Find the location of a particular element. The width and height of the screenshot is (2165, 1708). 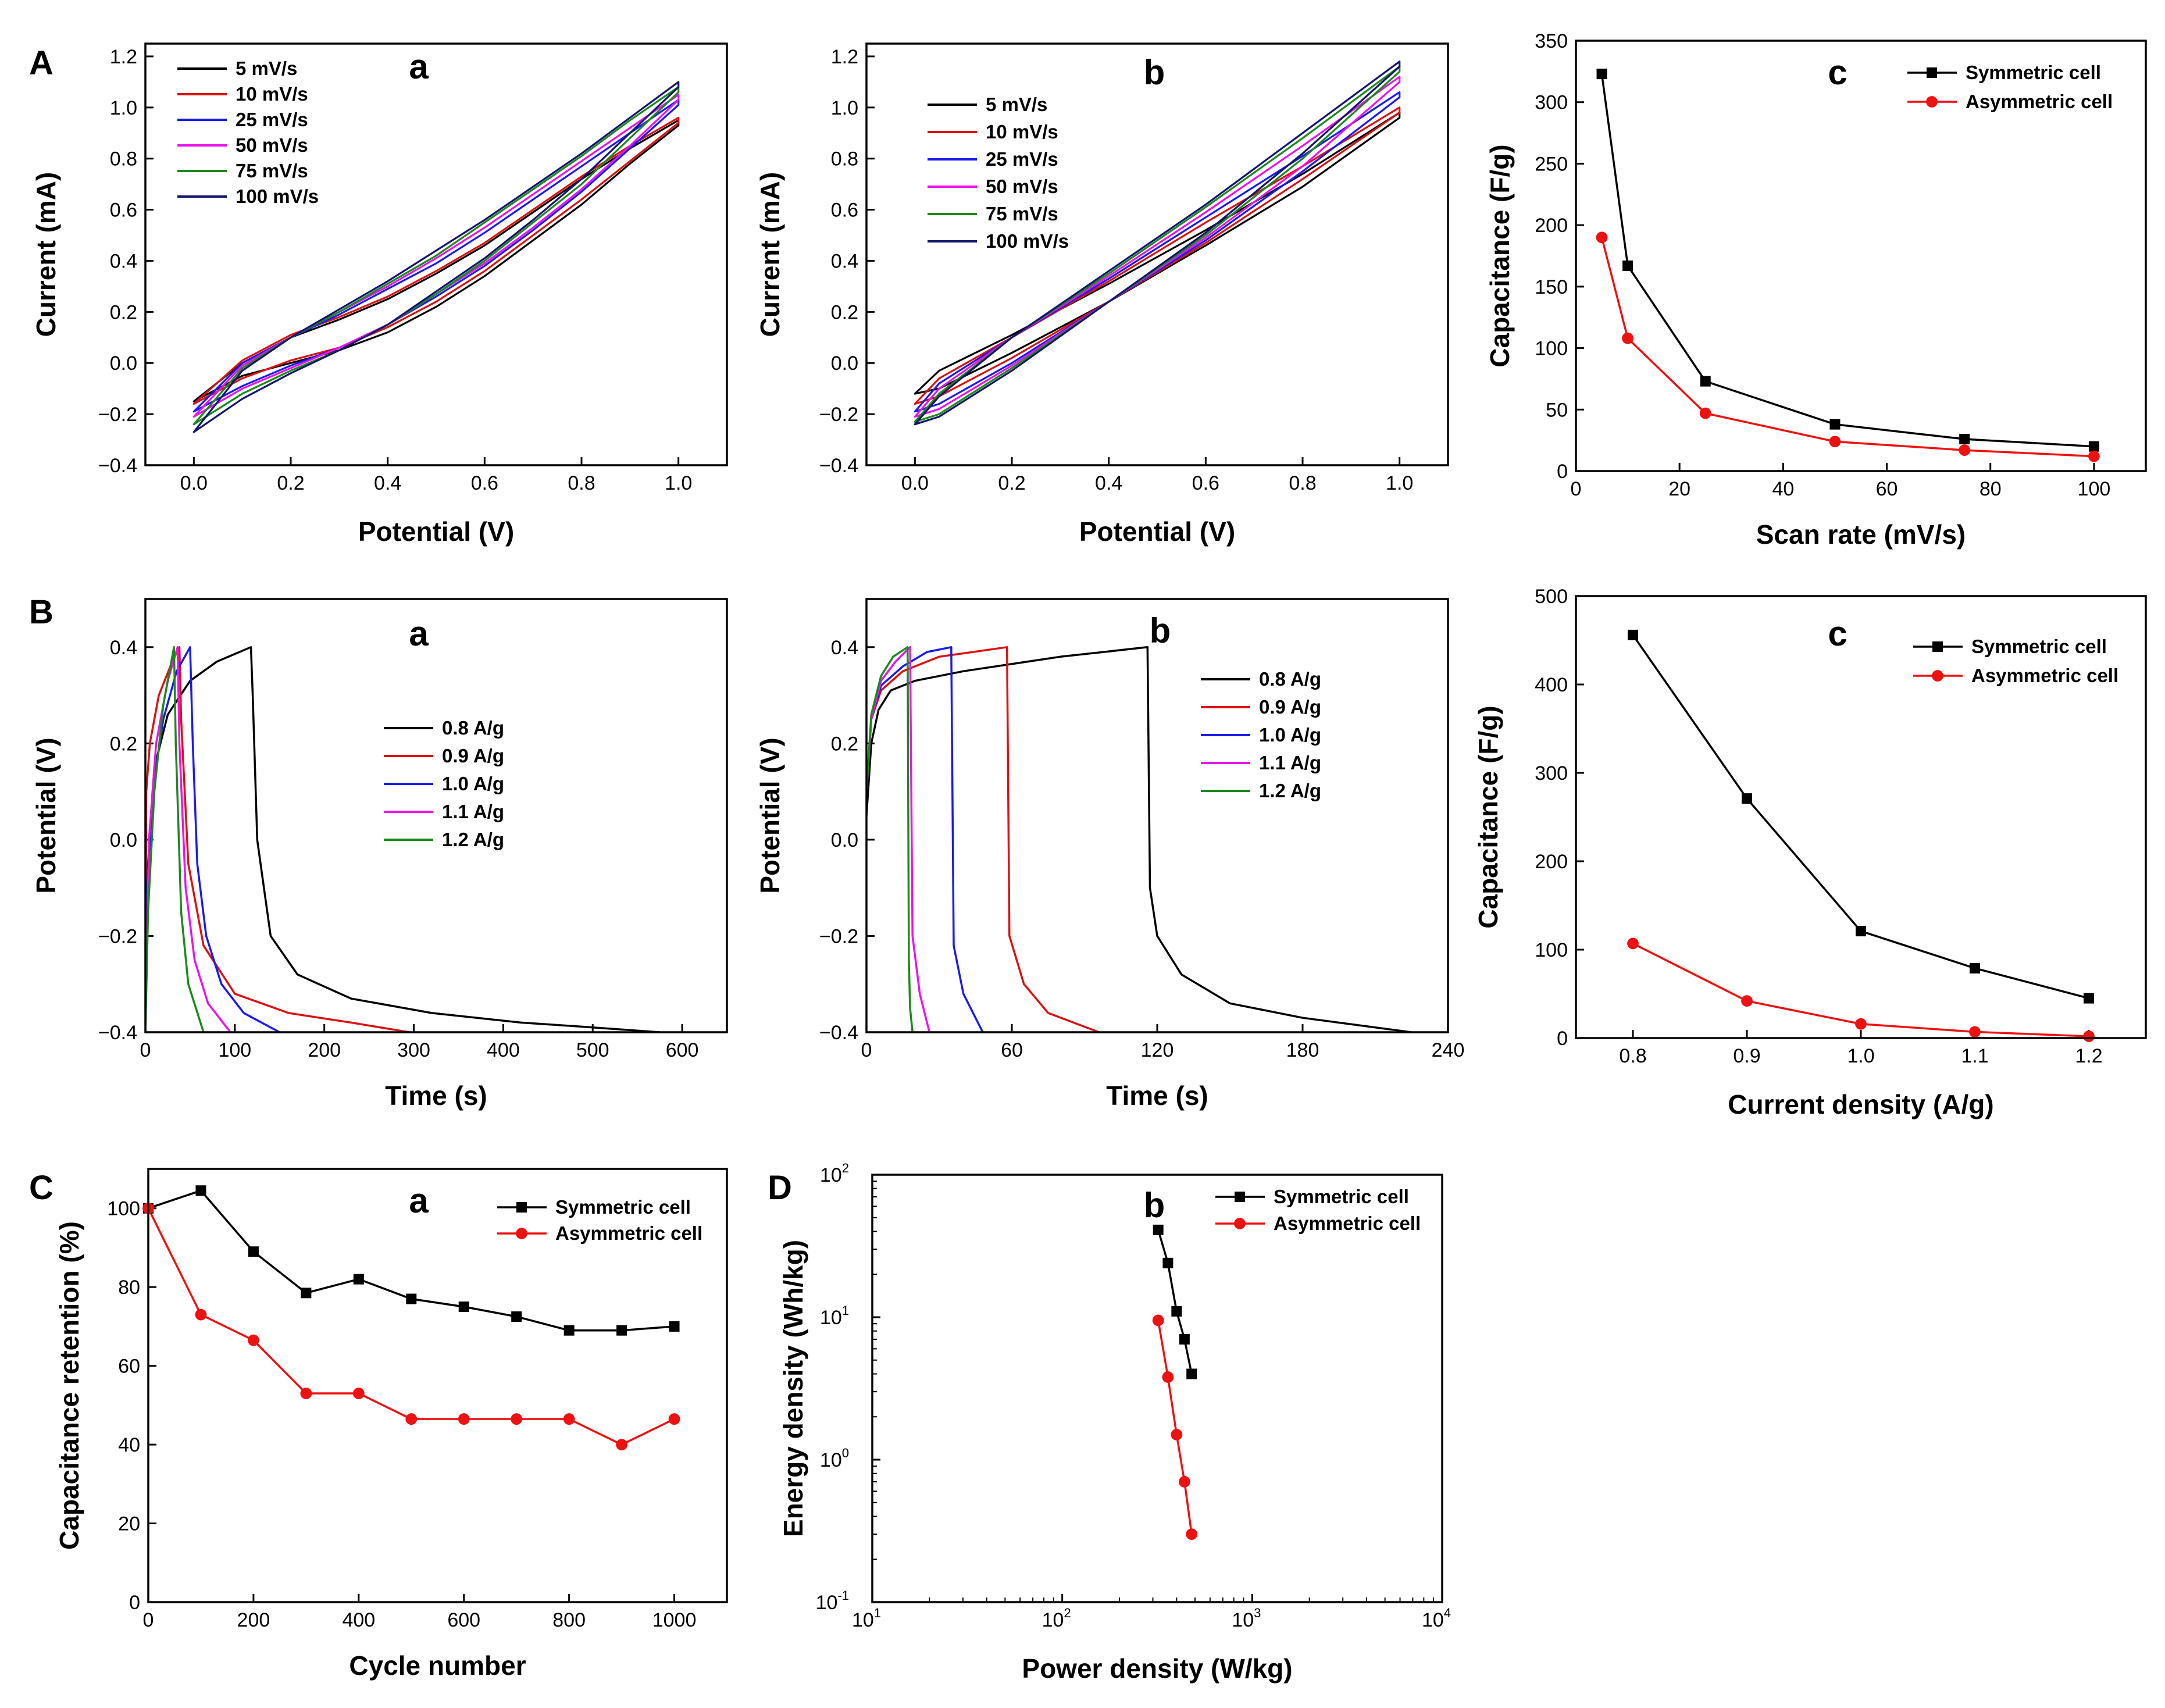

y-tick-label: 150 is located at coordinates (1551, 287).